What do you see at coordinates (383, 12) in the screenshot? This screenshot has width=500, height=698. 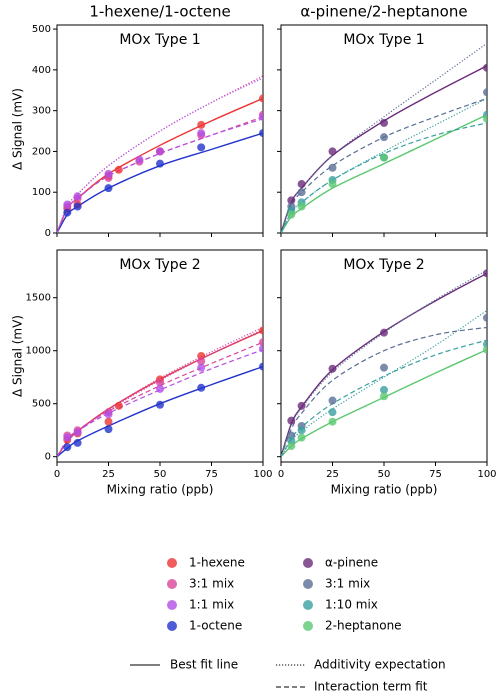 I see `column-title: α-pinene/2-heptanone` at bounding box center [383, 12].